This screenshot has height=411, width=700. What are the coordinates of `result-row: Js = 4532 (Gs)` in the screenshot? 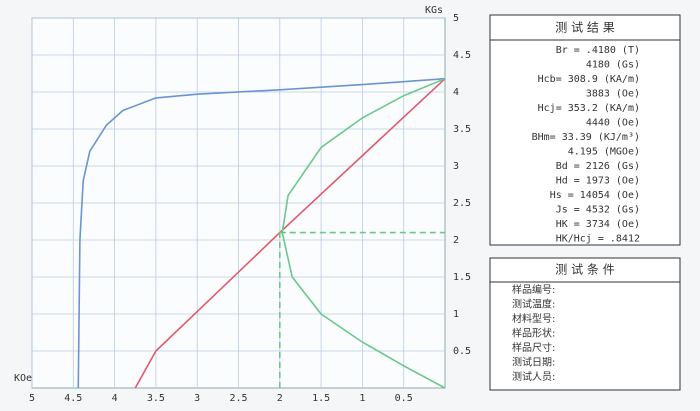 It's located at (598, 210).